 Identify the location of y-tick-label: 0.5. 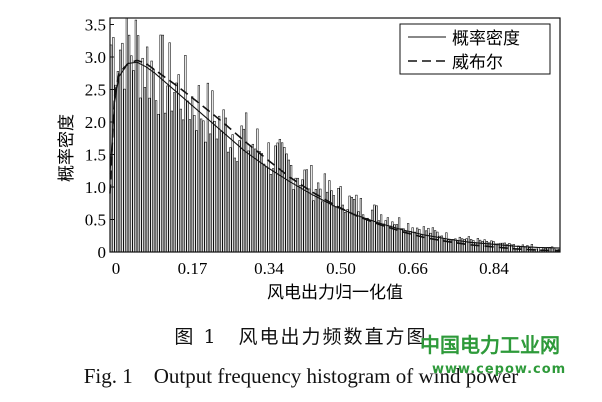
(95, 220).